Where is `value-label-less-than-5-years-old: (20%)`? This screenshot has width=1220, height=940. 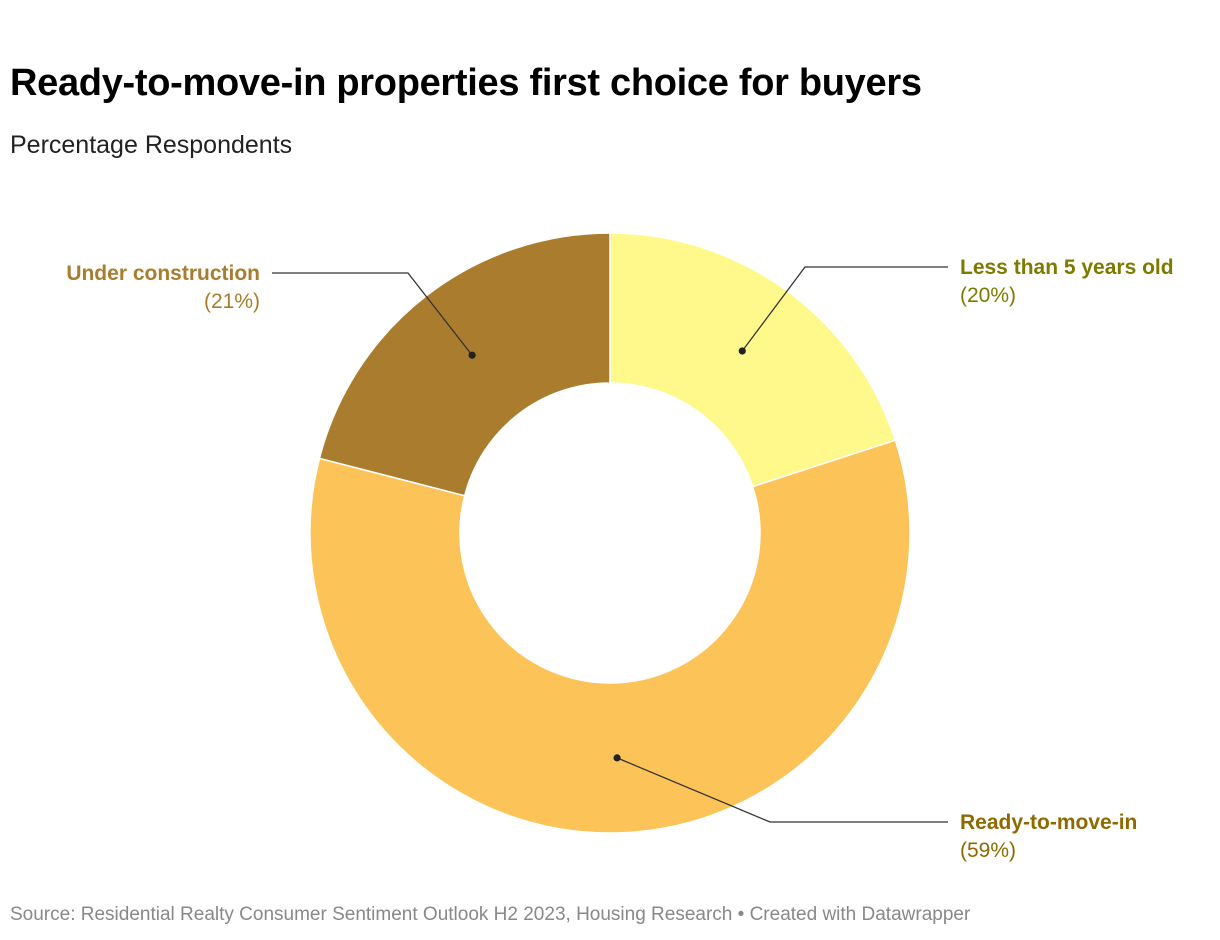 value-label-less-than-5-years-old: (20%) is located at coordinates (988, 295).